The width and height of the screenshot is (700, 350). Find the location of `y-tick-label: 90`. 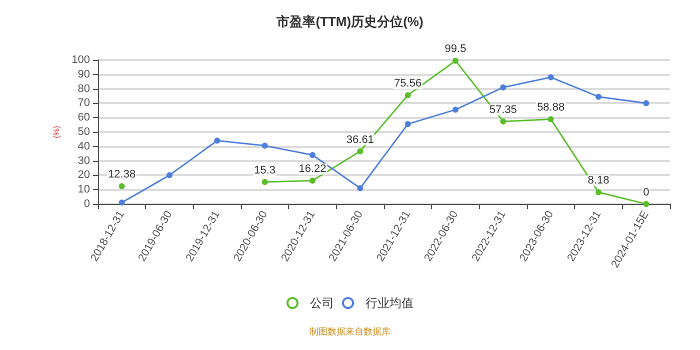

y-tick-label: 90 is located at coordinates (84, 74).